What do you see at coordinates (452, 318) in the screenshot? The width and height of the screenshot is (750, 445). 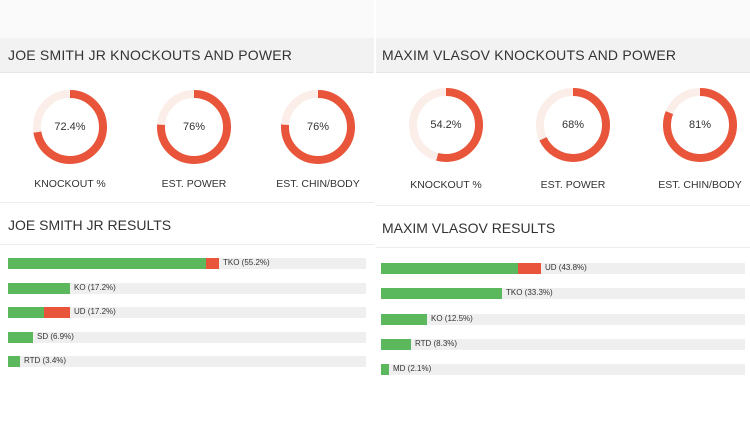 I see `result-bar-label: KO (12.5%)` at bounding box center [452, 318].